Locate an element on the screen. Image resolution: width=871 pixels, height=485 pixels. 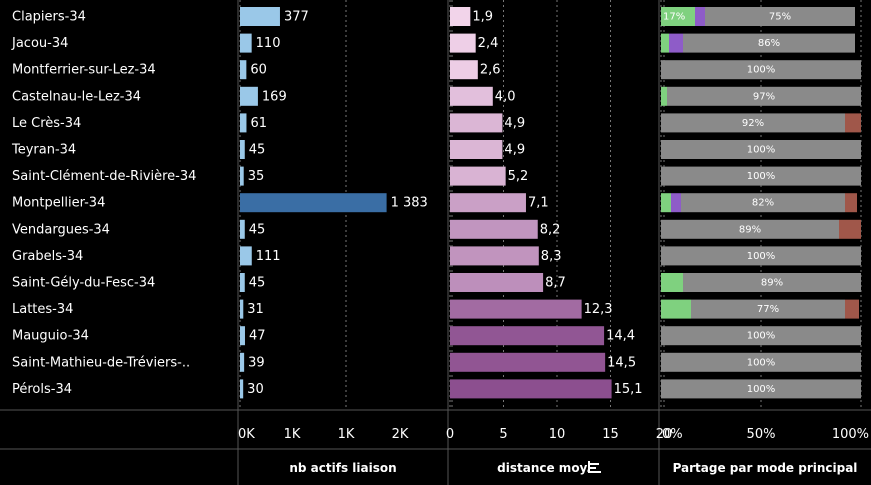
data-label-nb-actifs: 47 is located at coordinates (257, 336).